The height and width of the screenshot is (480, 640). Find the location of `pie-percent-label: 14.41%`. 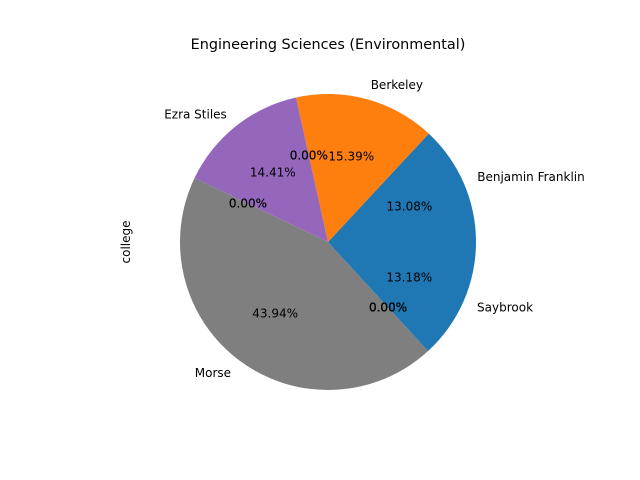

pie-percent-label: 14.41% is located at coordinates (273, 172).